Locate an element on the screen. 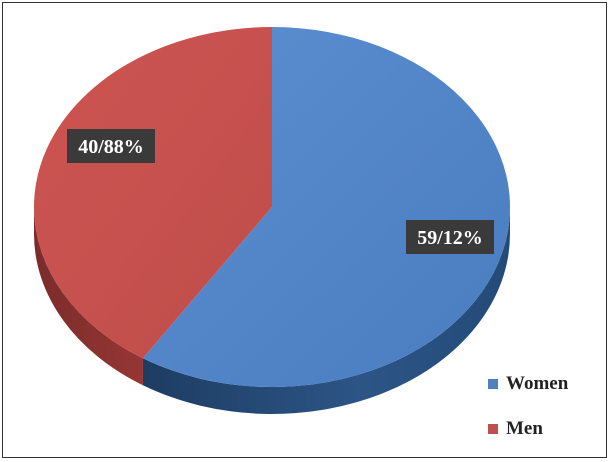 This screenshot has width=611, height=462. data-label-box-women is located at coordinates (450, 237).